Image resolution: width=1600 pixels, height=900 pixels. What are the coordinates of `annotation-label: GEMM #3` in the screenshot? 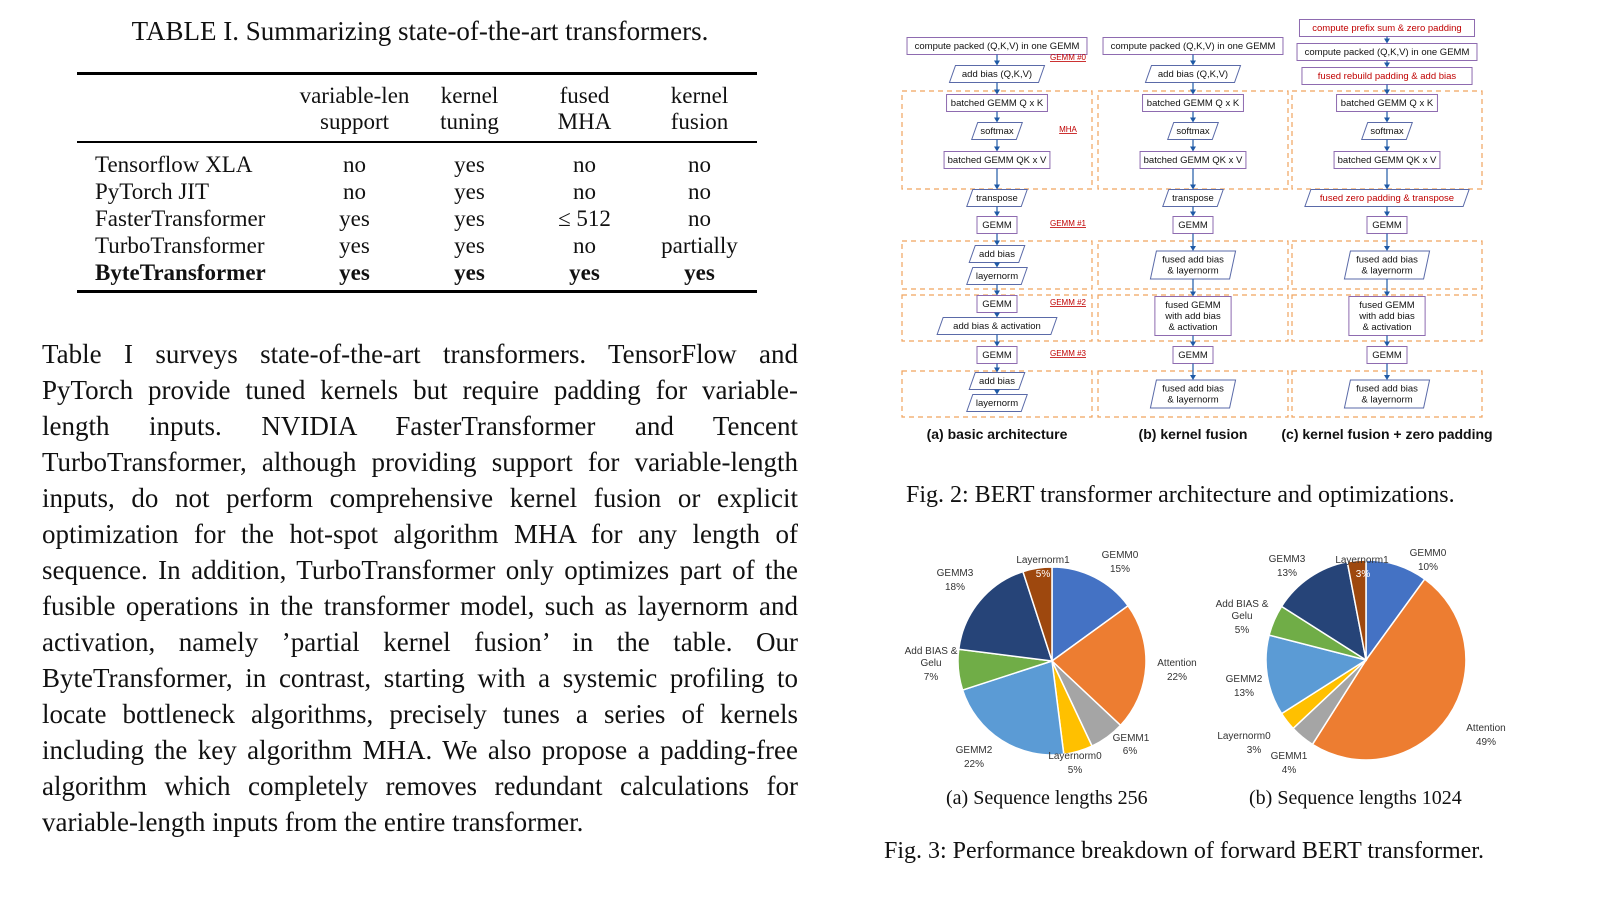 It's located at (1068, 353).